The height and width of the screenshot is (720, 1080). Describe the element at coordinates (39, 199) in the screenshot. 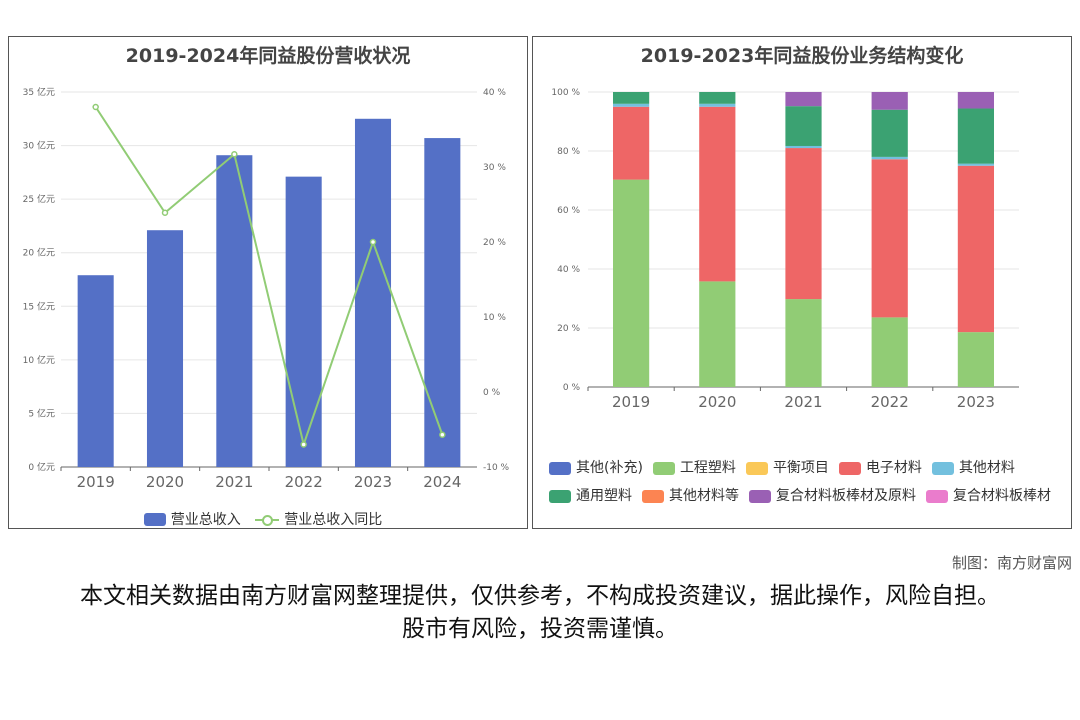

I see `y-left-tick-label: 25 亿元` at that location.